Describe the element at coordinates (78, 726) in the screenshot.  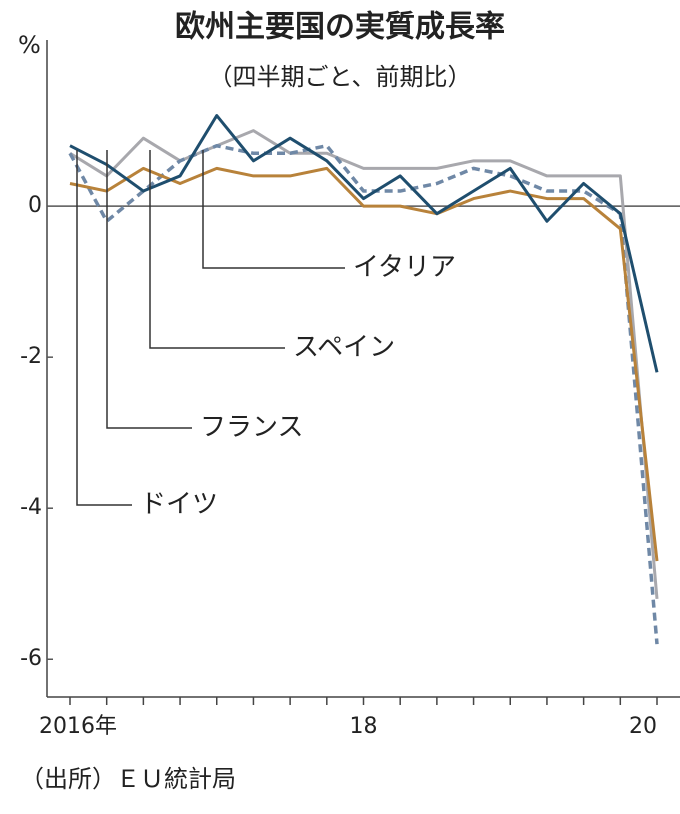
I see `x-tick-label: 2016年` at that location.